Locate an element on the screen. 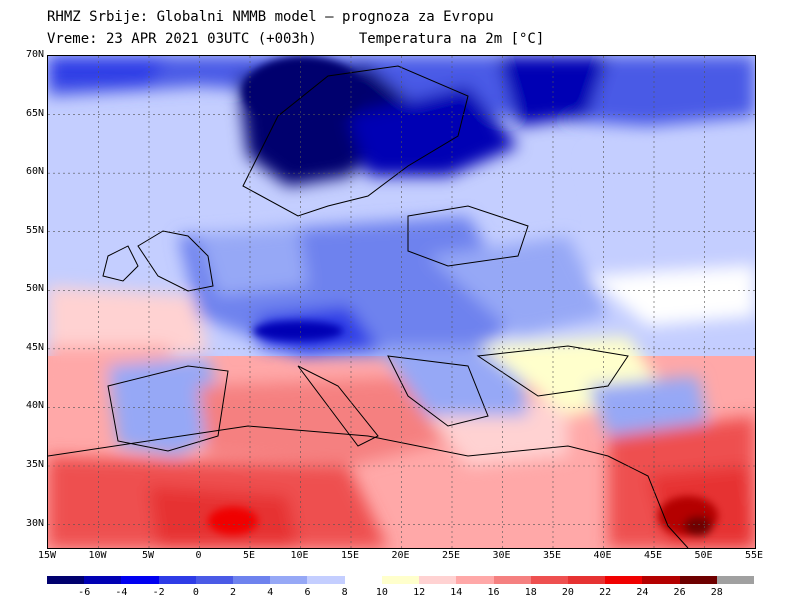 This screenshot has height=600, width=800. colorbar-label: 4 is located at coordinates (270, 592).